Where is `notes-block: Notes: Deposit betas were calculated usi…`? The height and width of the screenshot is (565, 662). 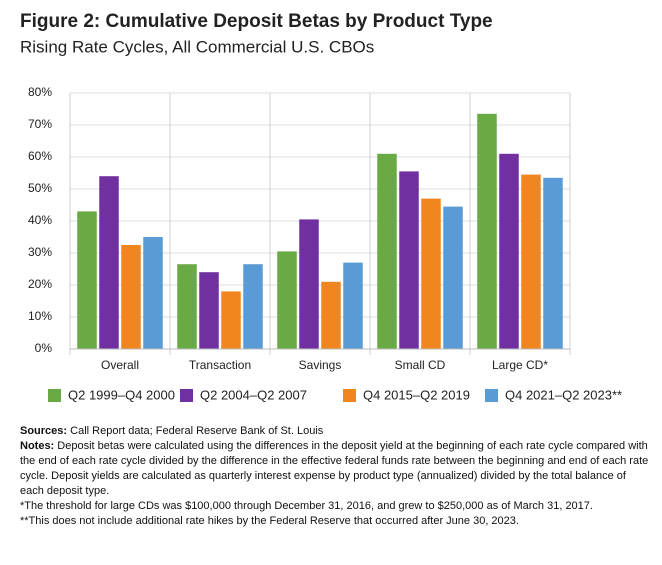
notes-block: Notes: Deposit betas were calculated usi… is located at coordinates (335, 469).